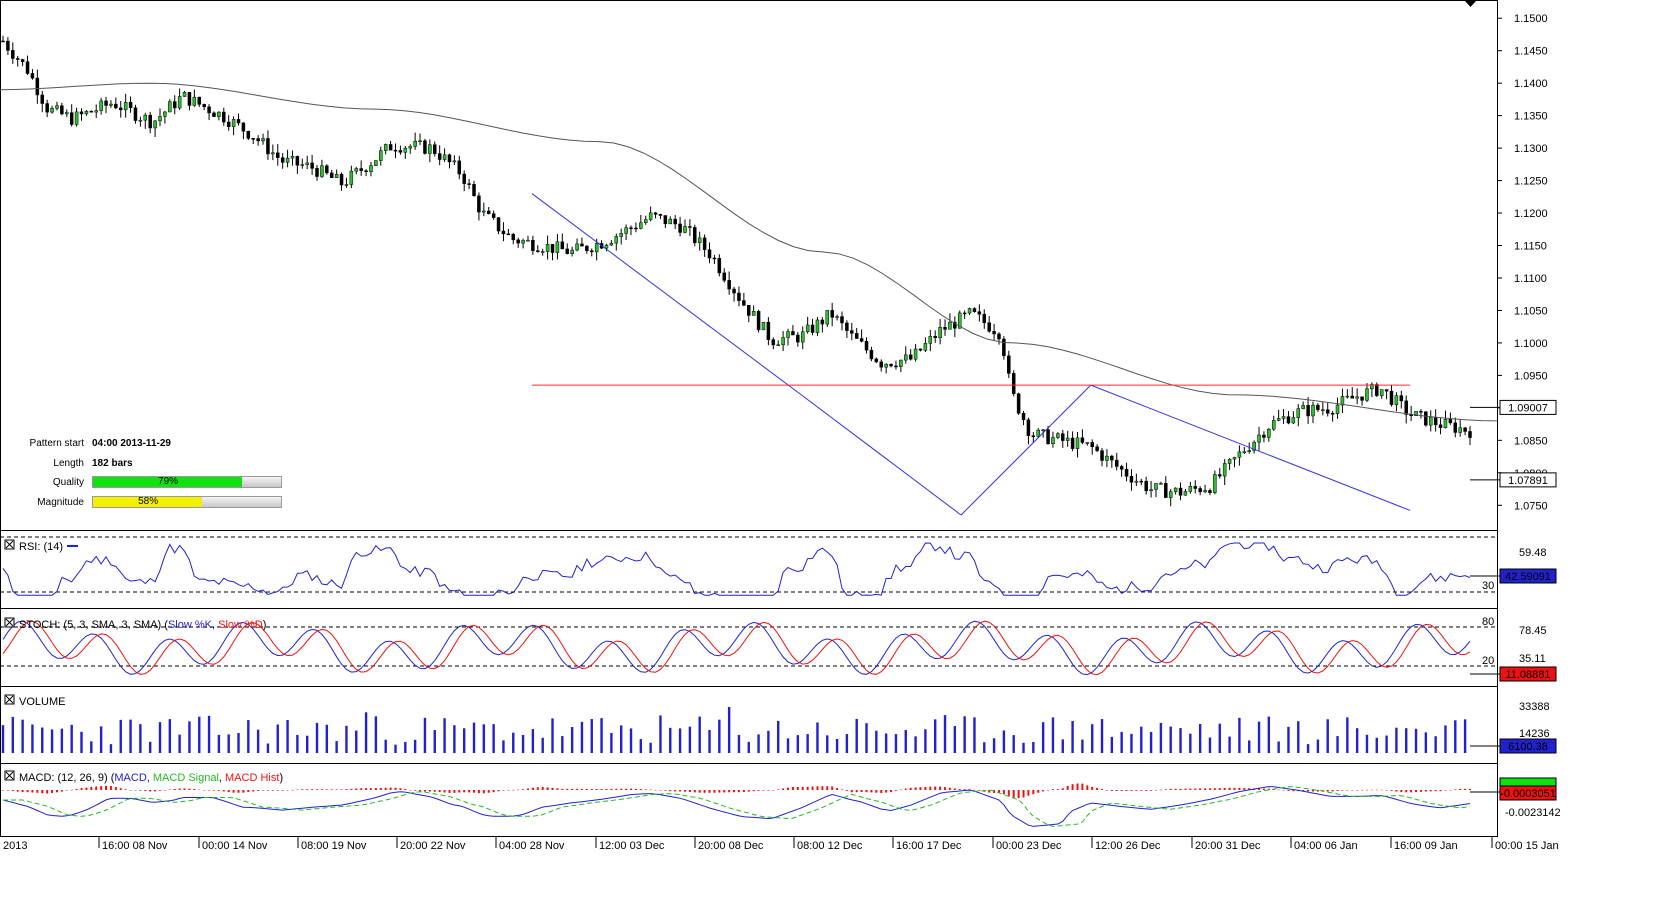  Describe the element at coordinates (1488, 622) in the screenshot. I see `stoch-level-80-label: 80` at that location.